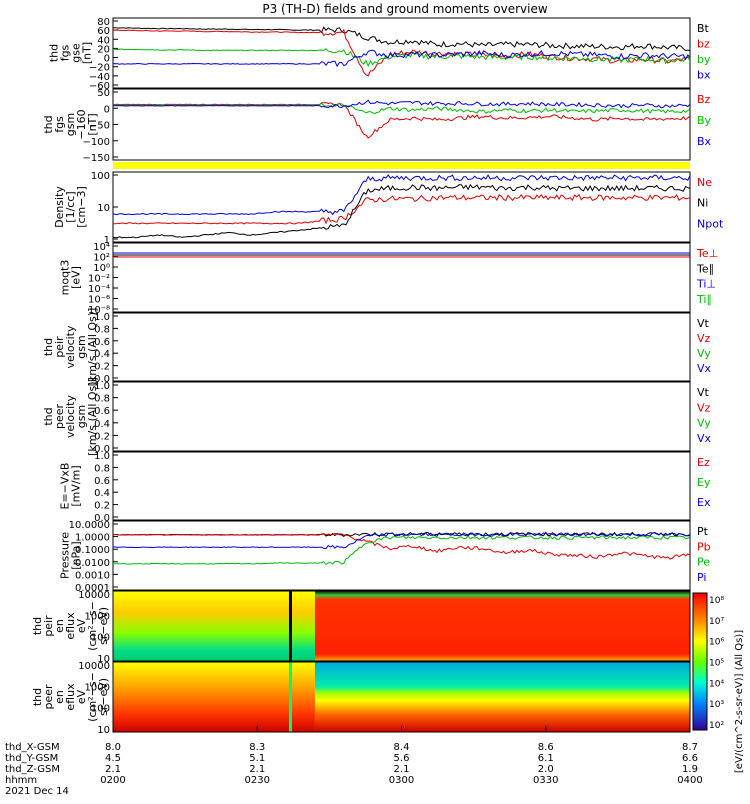 The width and height of the screenshot is (750, 804). What do you see at coordinates (100, 176) in the screenshot?
I see `ytick-label: 100` at bounding box center [100, 176].